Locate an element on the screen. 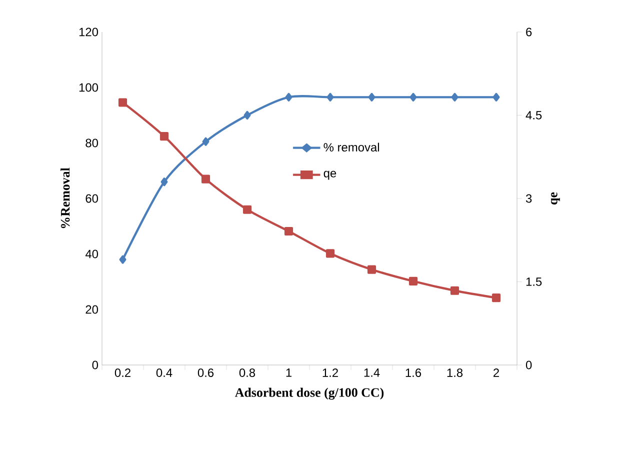  x-tick-label: 0.8 is located at coordinates (247, 372).